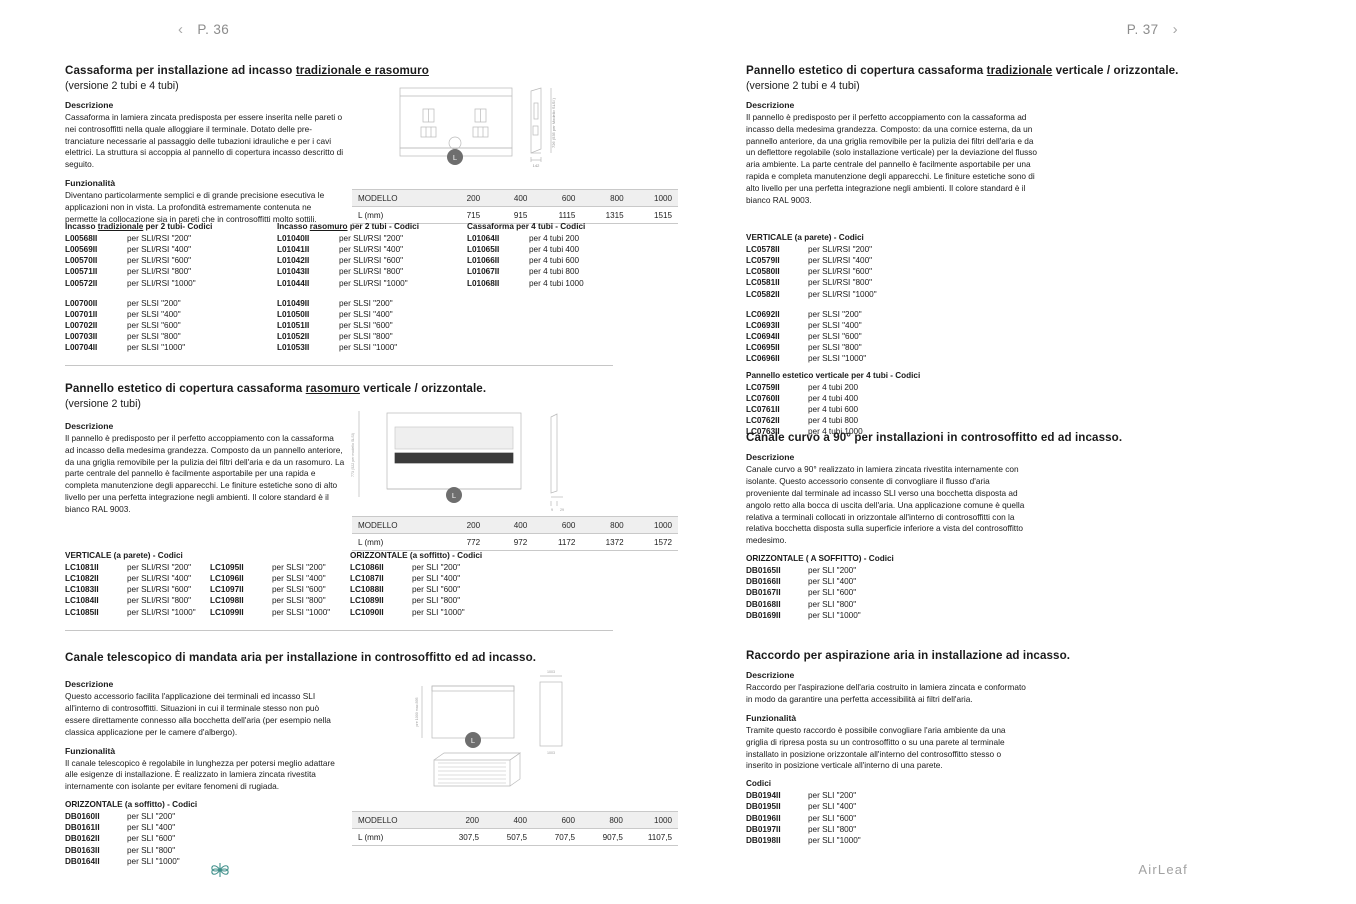  What do you see at coordinates (1152, 29) in the screenshot?
I see `pager-right: P. 37 ›` at bounding box center [1152, 29].